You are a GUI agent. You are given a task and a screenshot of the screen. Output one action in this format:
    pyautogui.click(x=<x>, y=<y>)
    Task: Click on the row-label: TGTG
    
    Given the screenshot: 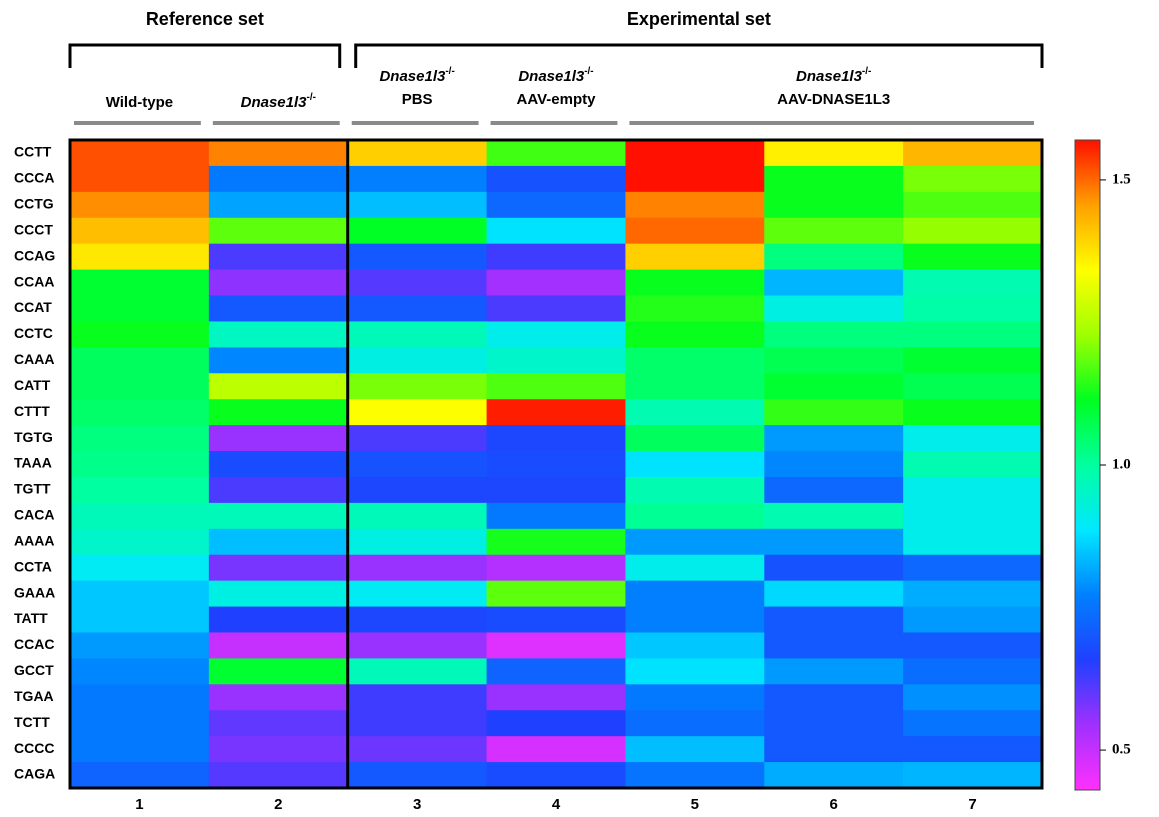 What is the action you would take?
    pyautogui.click(x=33, y=437)
    